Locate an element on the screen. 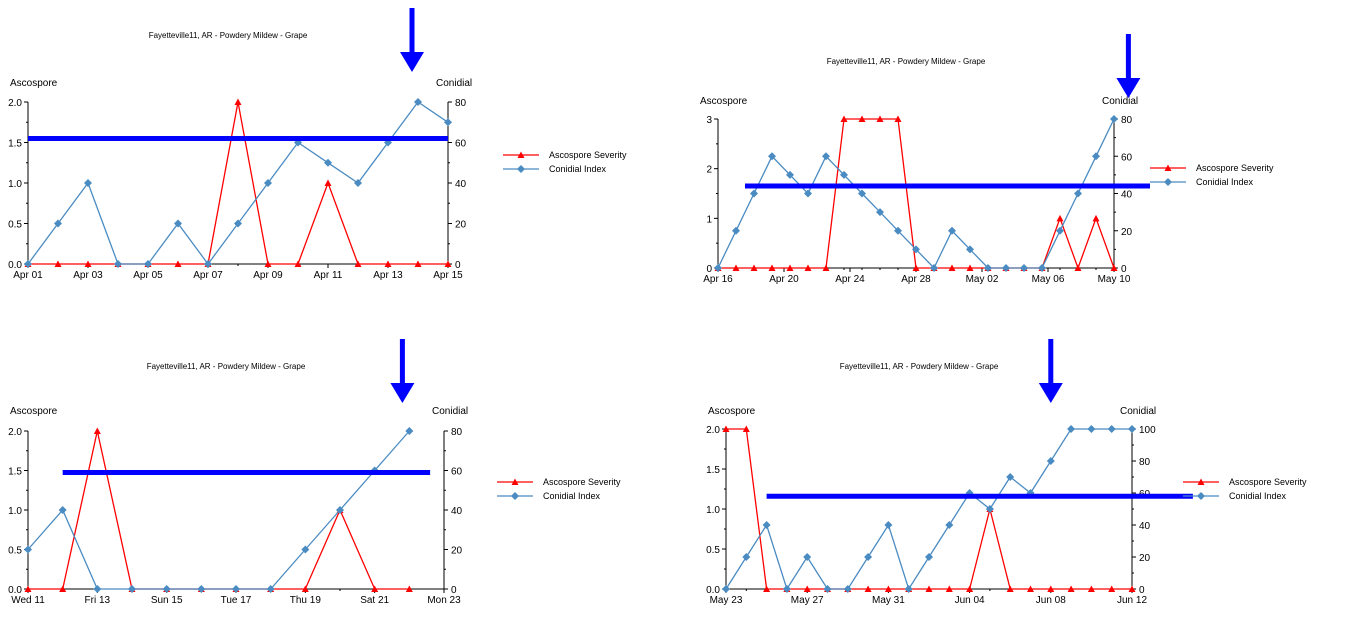  y-tick-label-right: 20 is located at coordinates (461, 225).